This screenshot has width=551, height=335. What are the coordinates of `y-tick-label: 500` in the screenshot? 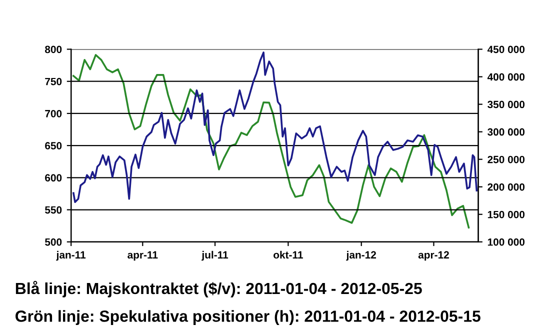 It's located at (53, 242).